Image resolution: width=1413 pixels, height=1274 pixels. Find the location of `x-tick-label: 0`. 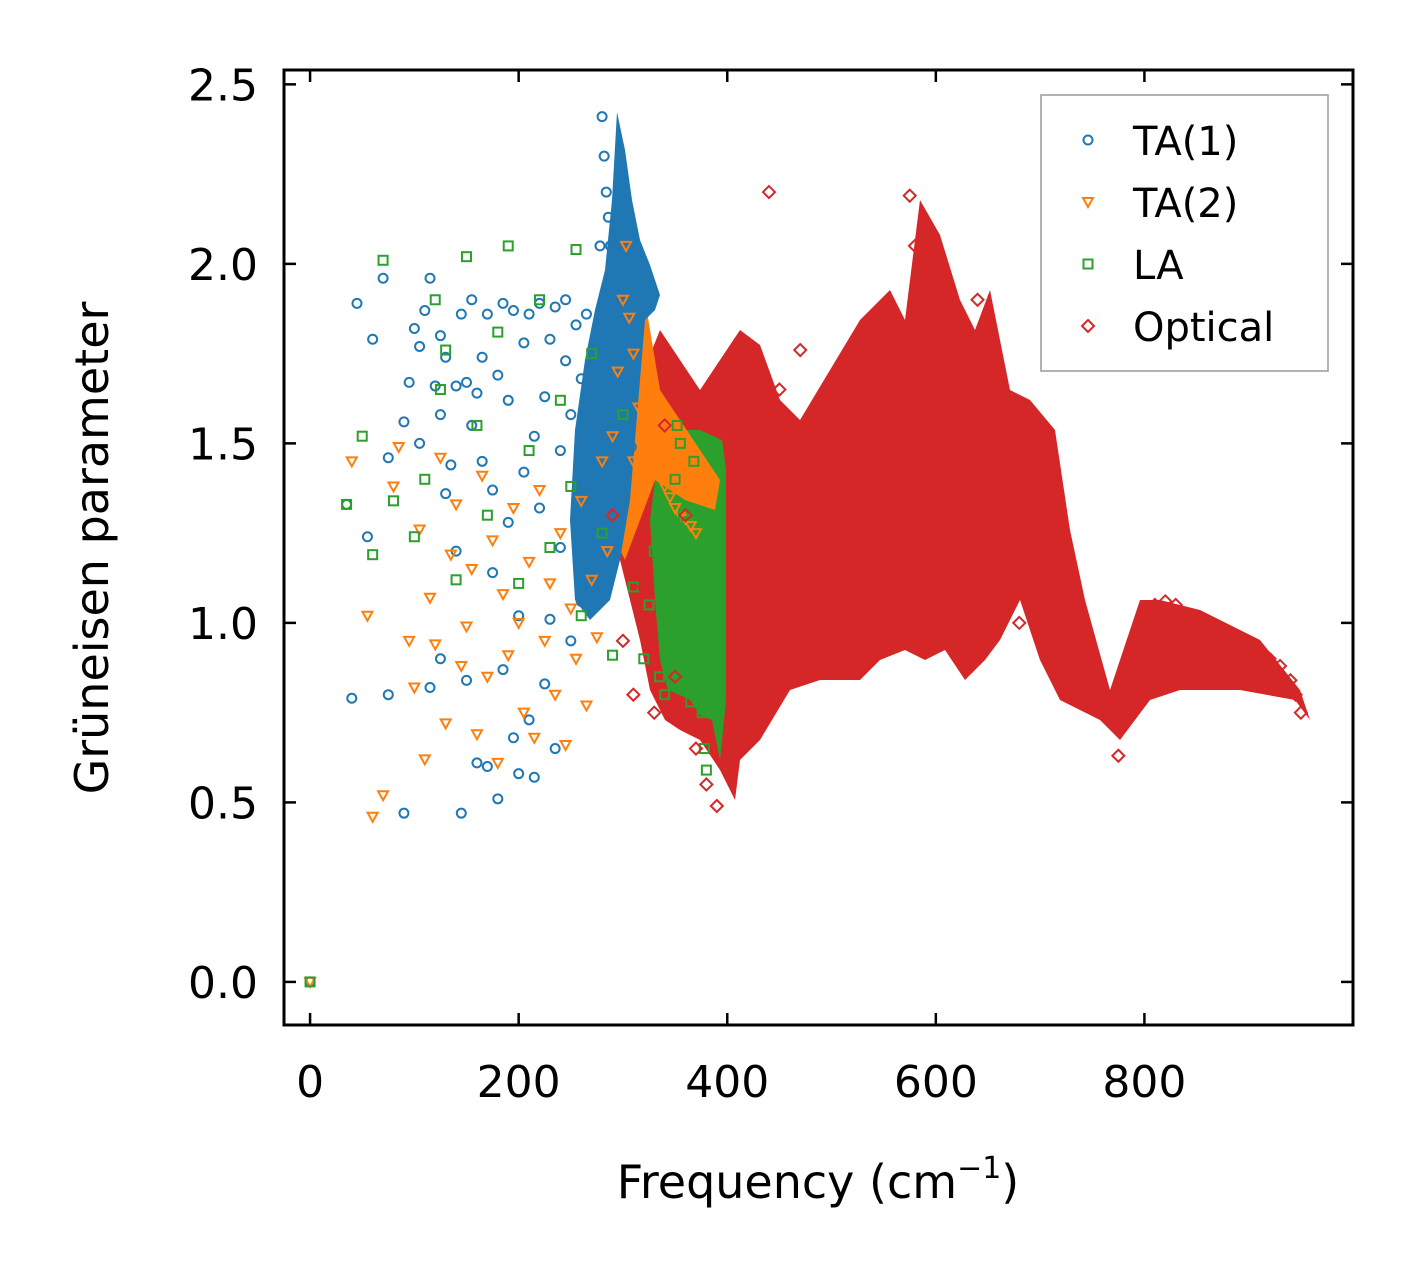

x-tick-label: 0 is located at coordinates (310, 1082).